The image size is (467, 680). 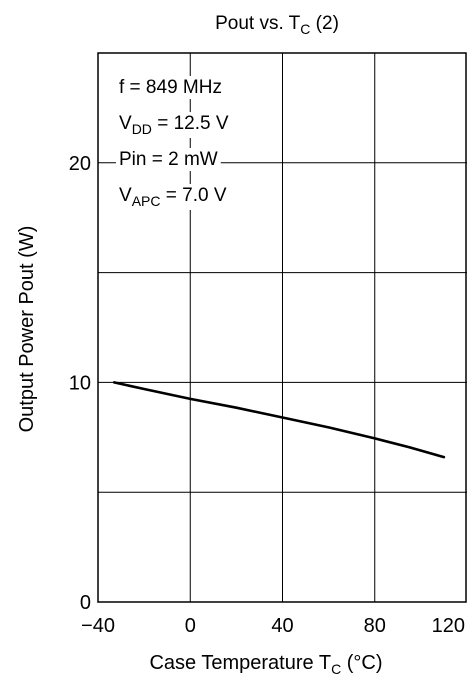 I want to click on x-axis-label-main: Case Temperature T, so click(x=240, y=663).